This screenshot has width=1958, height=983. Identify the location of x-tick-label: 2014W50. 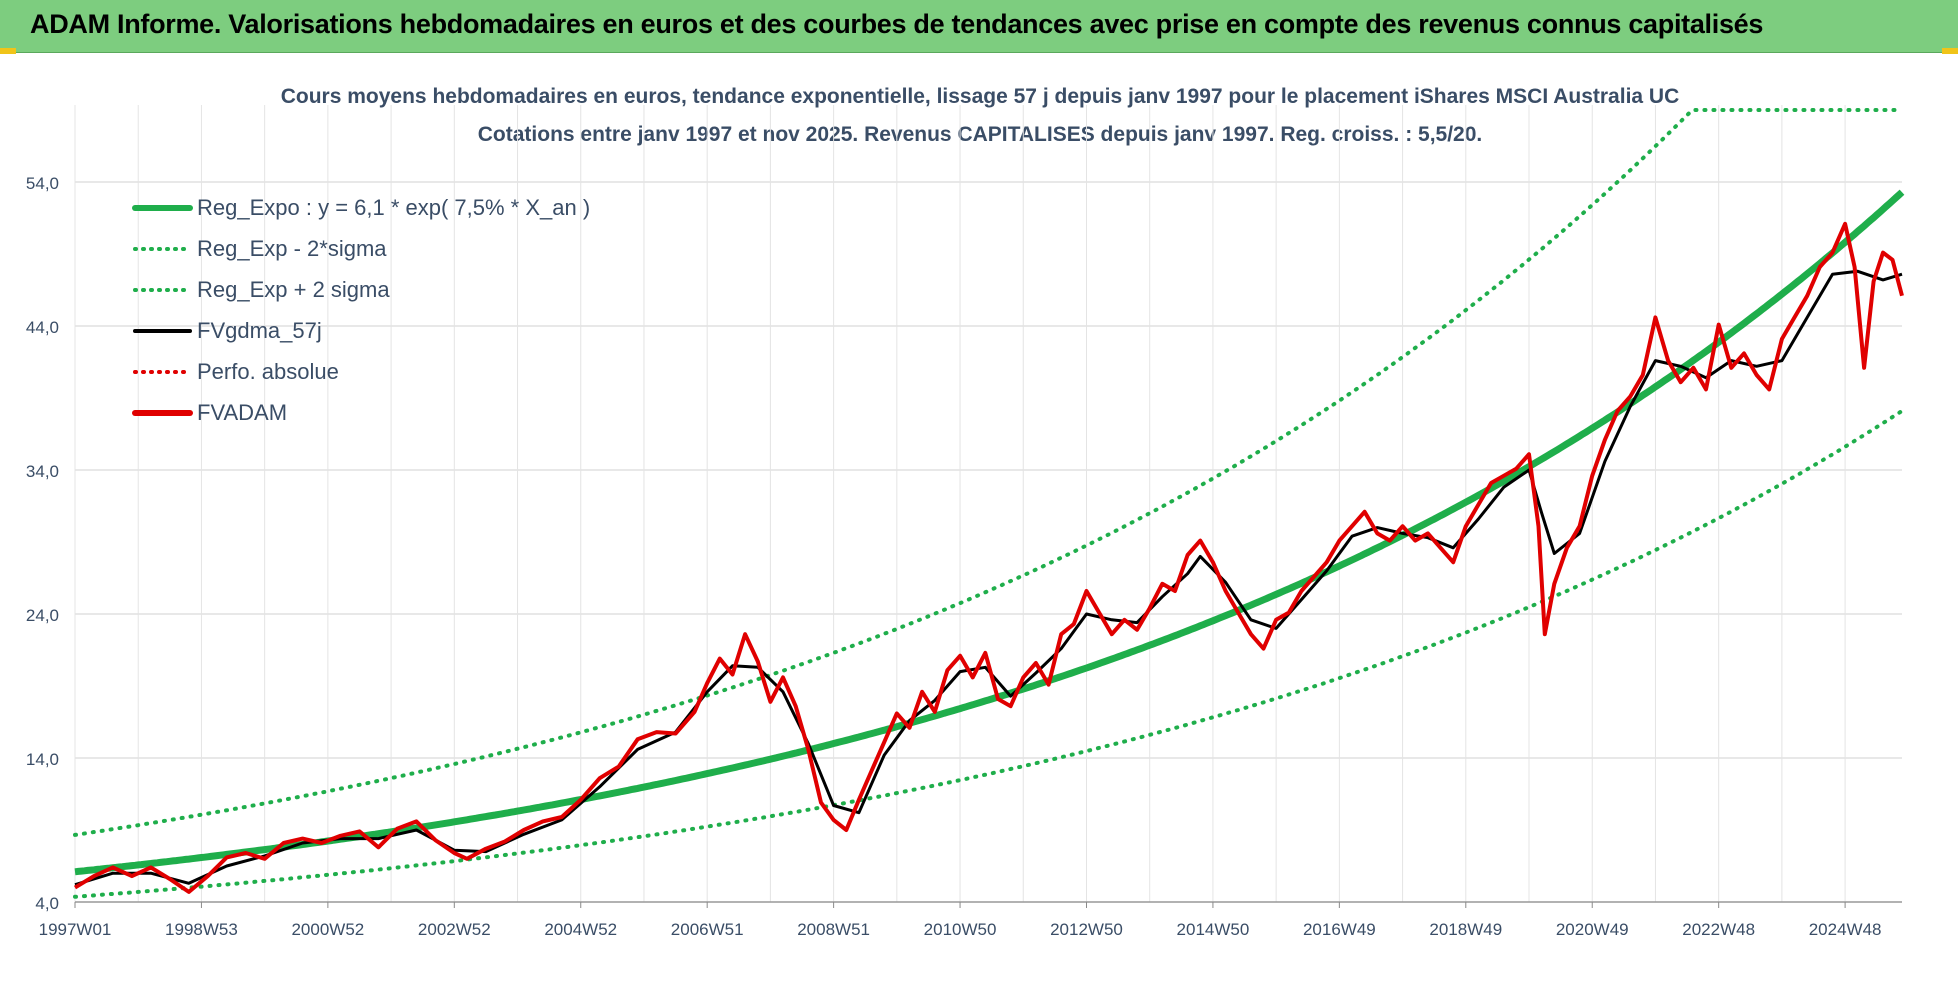
(1213, 929).